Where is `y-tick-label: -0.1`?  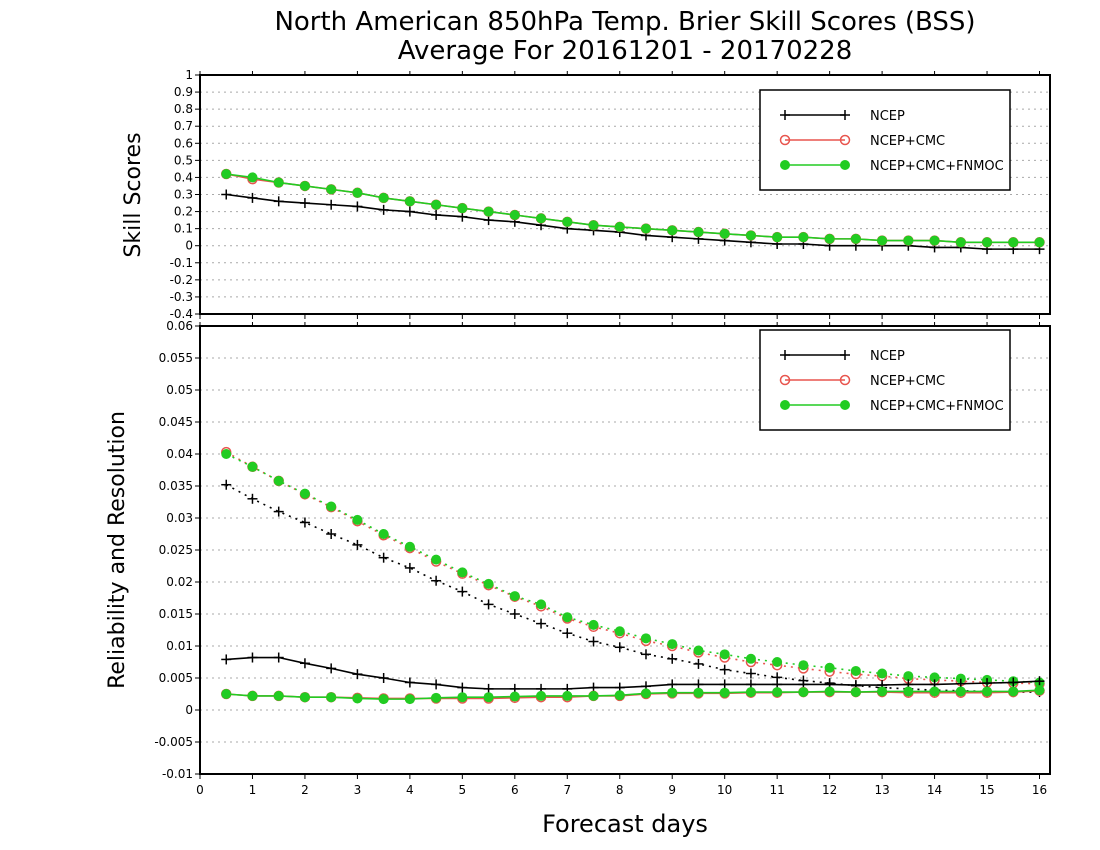 y-tick-label: -0.1 is located at coordinates (181, 263).